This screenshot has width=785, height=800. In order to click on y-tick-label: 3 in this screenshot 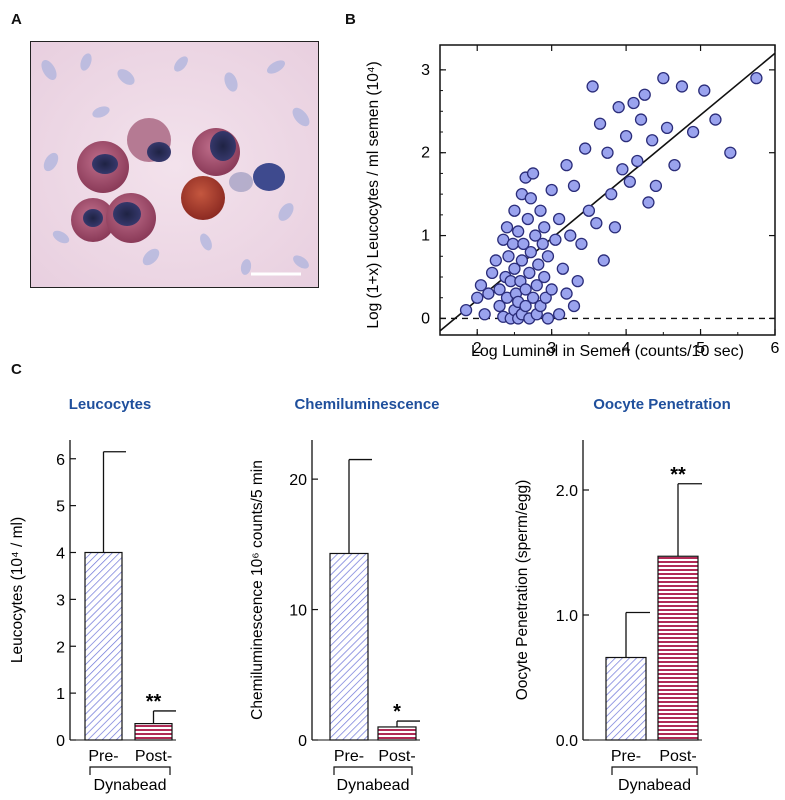, I will do `click(425, 70)`.